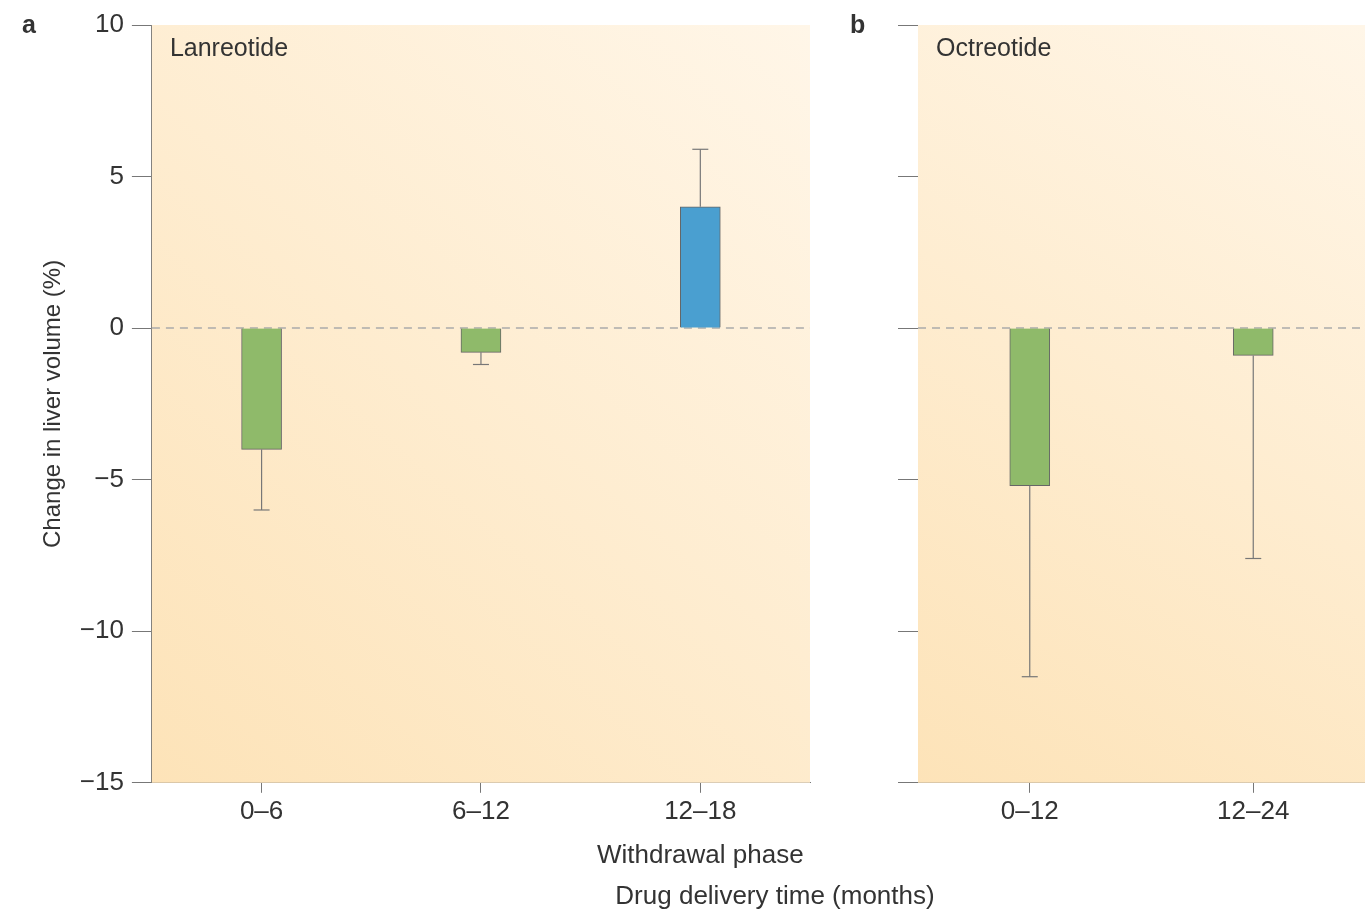  I want to click on y-tick-label: −10, so click(101, 629).